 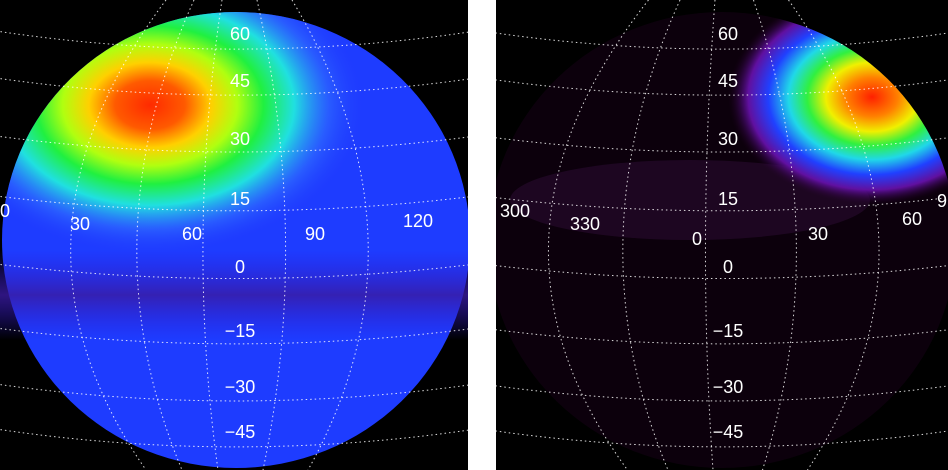 I want to click on longitude-label: 300, so click(x=515, y=211).